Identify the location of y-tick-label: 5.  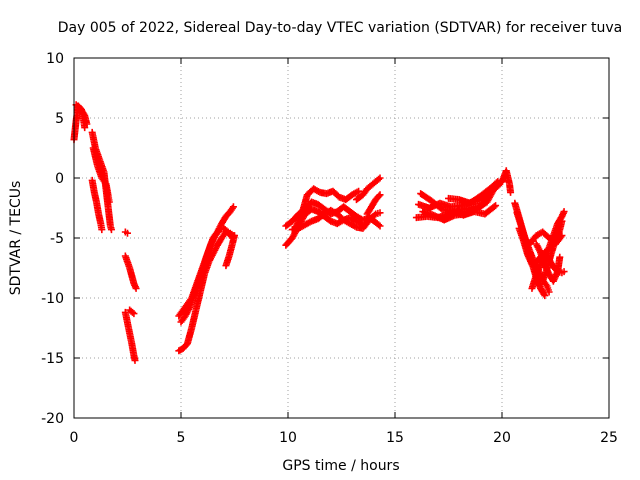
(59, 119).